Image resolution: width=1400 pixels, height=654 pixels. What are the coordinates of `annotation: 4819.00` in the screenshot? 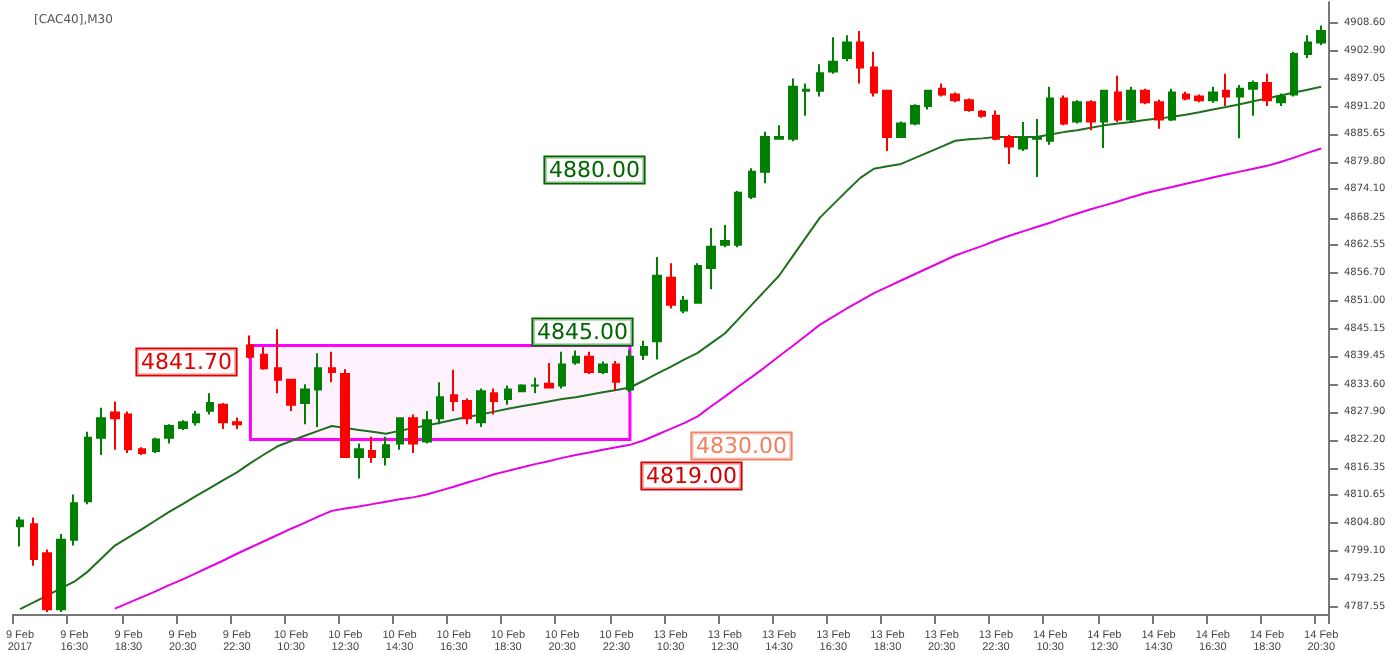 It's located at (691, 476).